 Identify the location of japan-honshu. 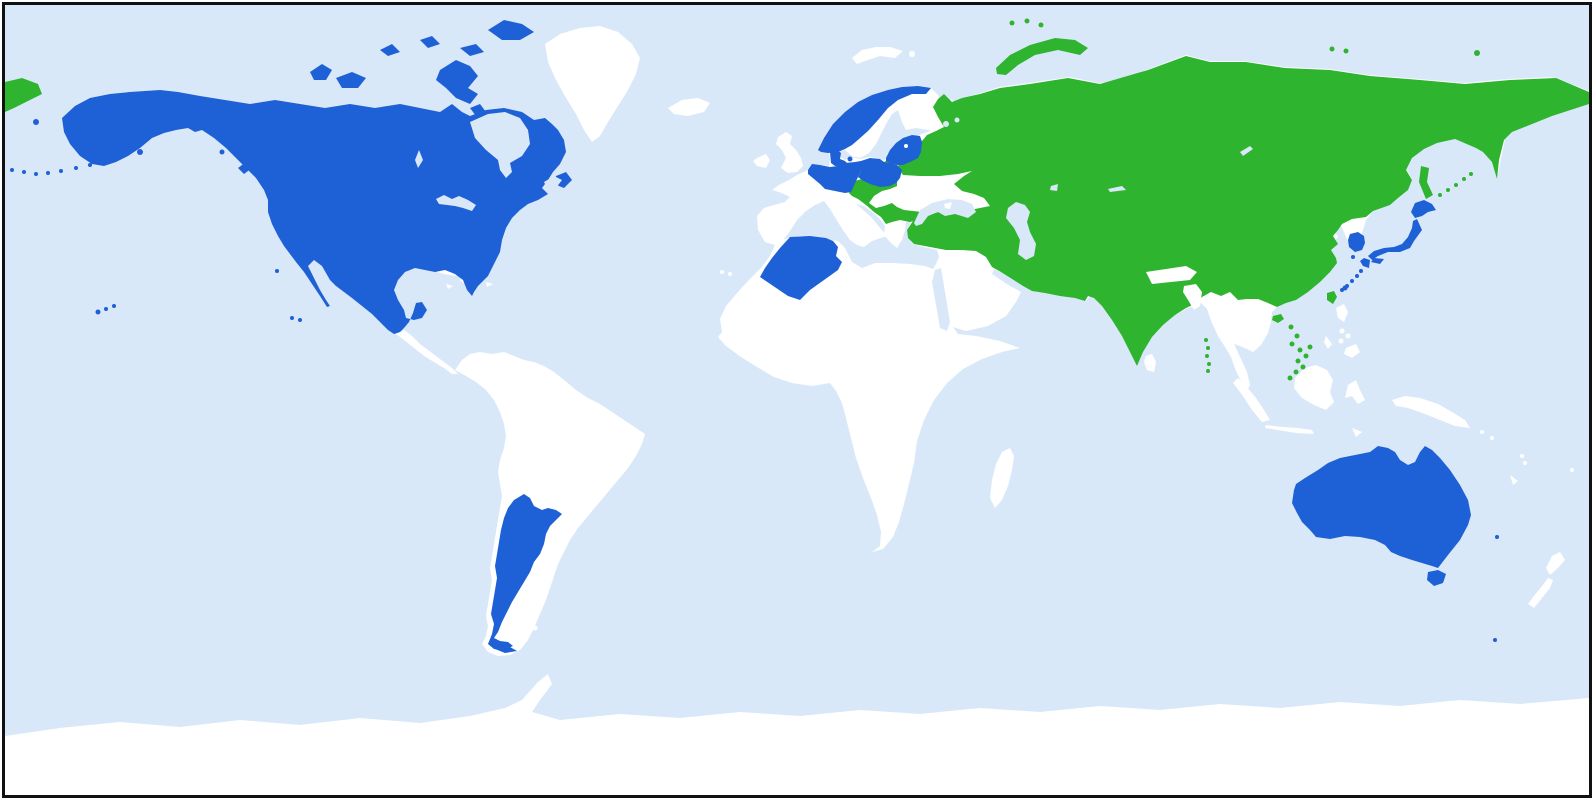
(1395, 239).